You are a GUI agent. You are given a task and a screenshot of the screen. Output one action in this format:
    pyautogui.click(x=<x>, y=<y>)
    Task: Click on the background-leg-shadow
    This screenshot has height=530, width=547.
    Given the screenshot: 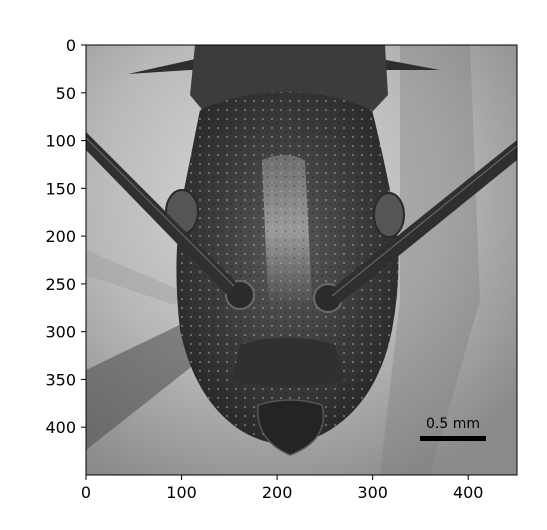 What is the action you would take?
    pyautogui.click(x=143, y=385)
    